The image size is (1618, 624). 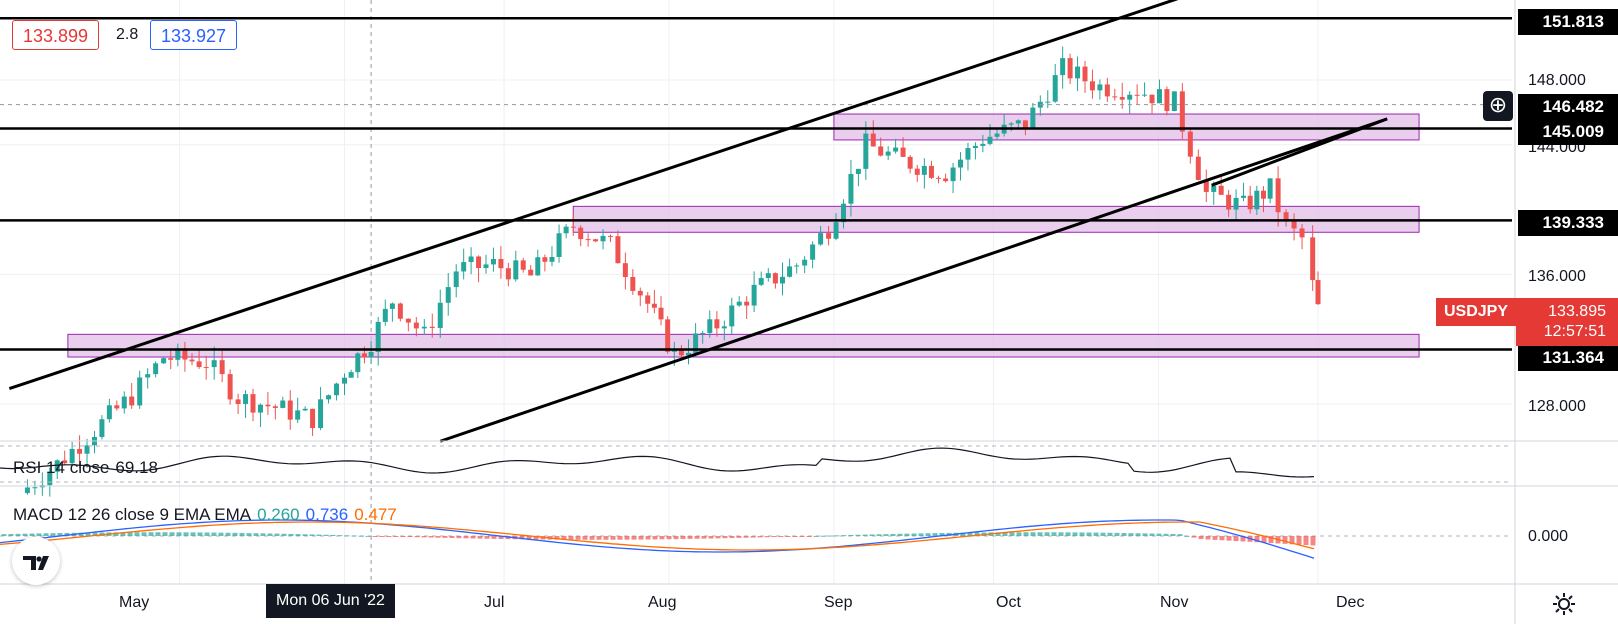 What do you see at coordinates (1126, 127) in the screenshot?
I see `zone-rect` at bounding box center [1126, 127].